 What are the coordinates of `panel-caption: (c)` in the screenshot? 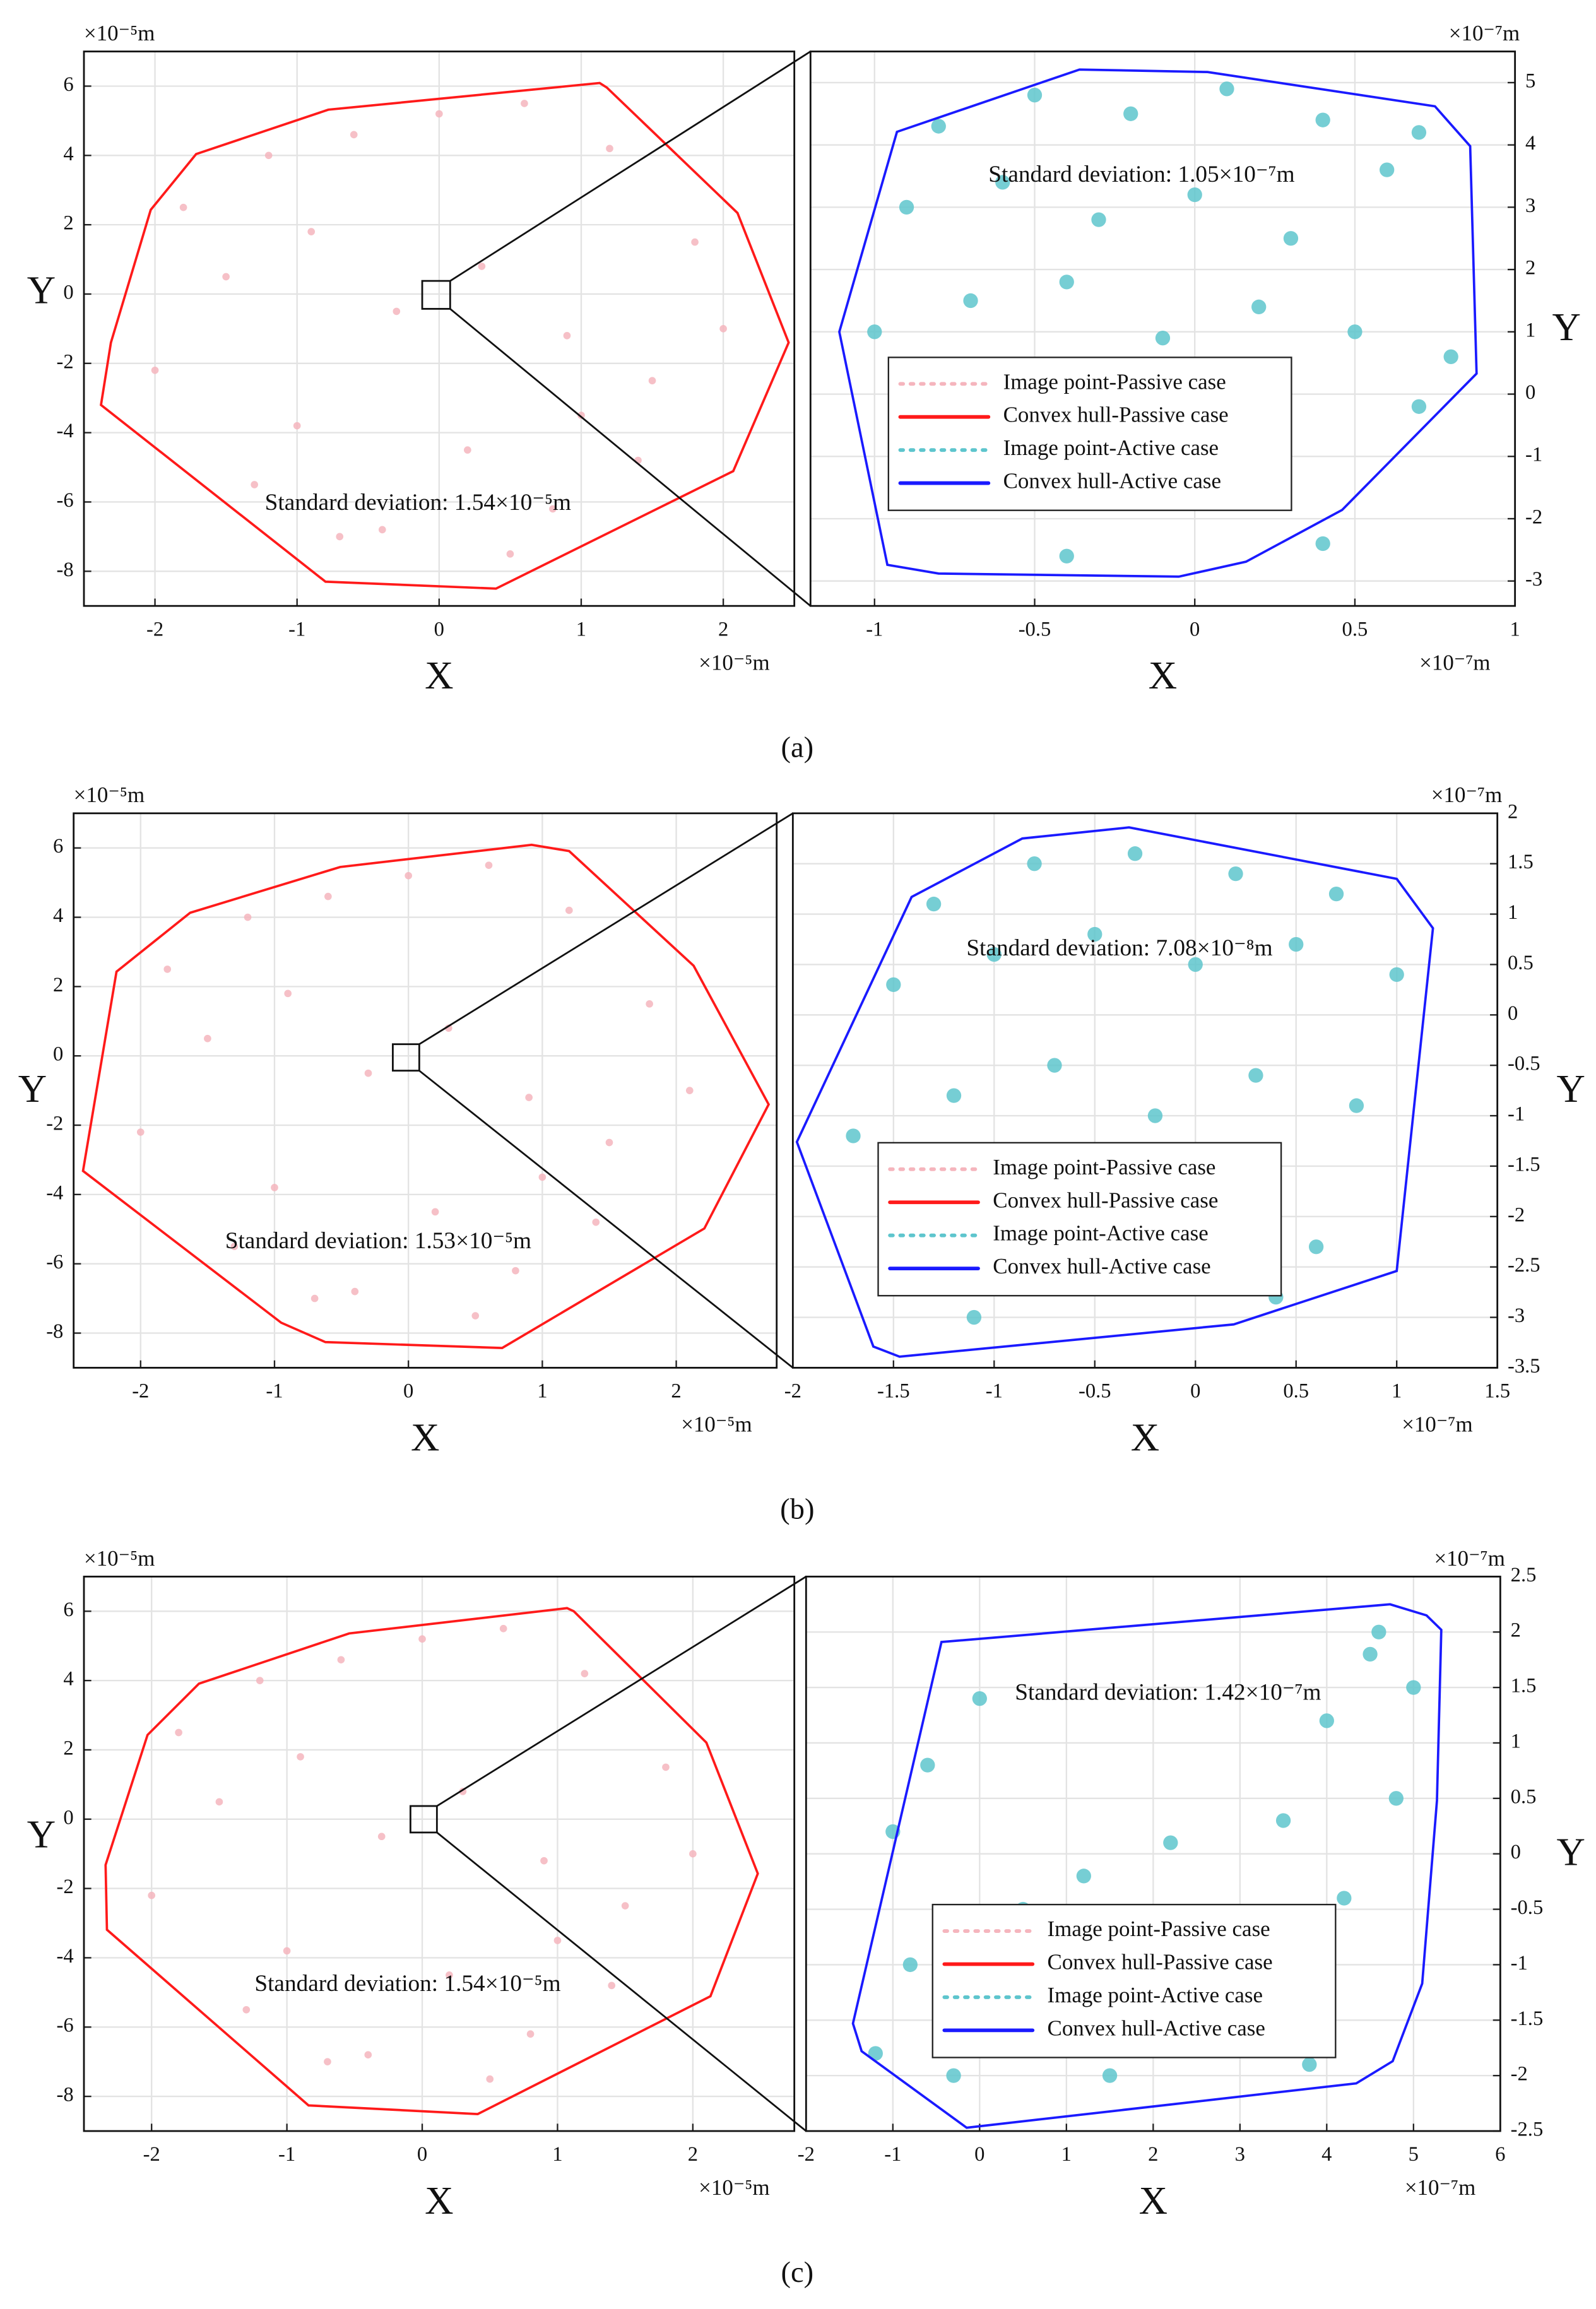 It's located at (797, 2272).